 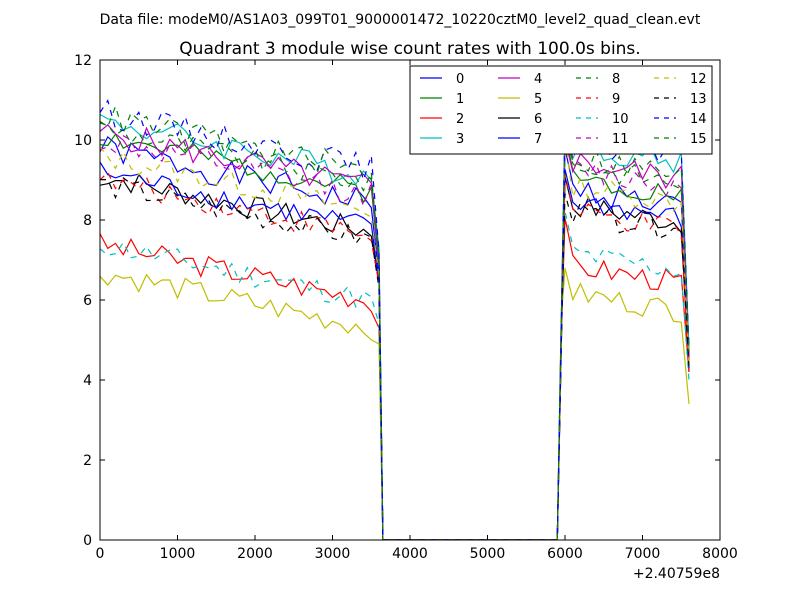 I want to click on x-tick-label-6: 6000, so click(x=565, y=554).